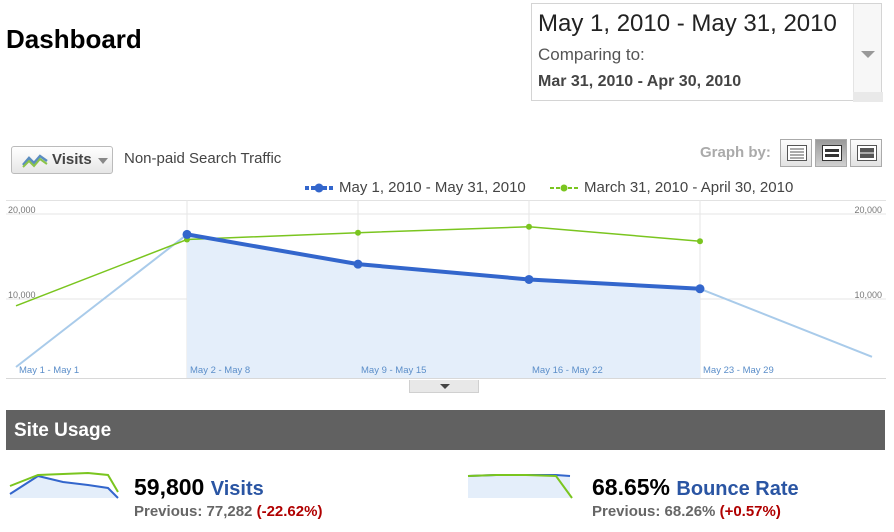  I want to click on bounce-rate-link: Bounce Rate, so click(737, 489).